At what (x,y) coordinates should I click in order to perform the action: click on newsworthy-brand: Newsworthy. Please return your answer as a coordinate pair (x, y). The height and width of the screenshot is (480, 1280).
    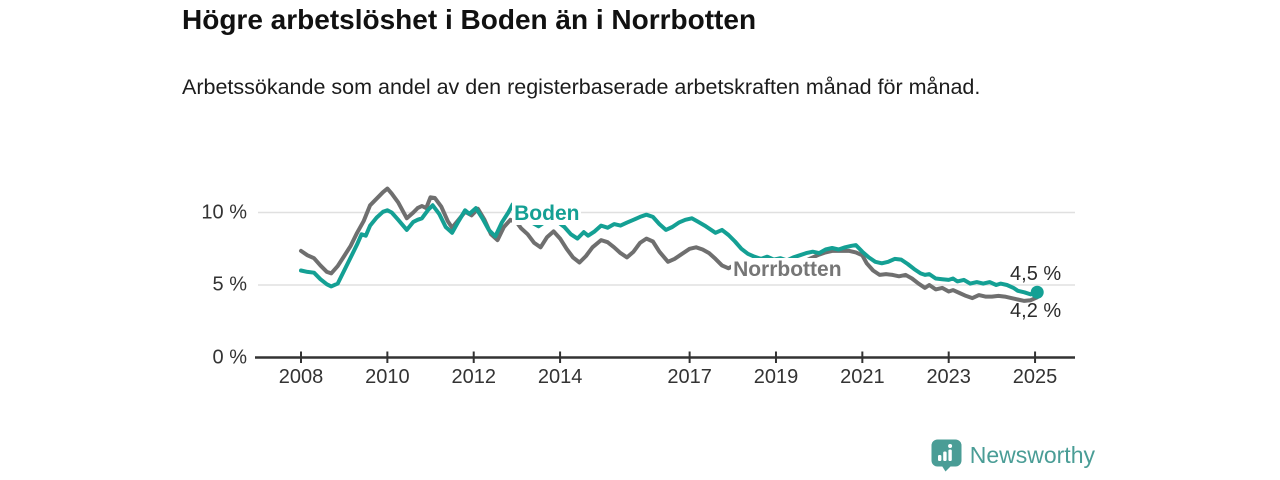
    Looking at the image, I should click on (1013, 455).